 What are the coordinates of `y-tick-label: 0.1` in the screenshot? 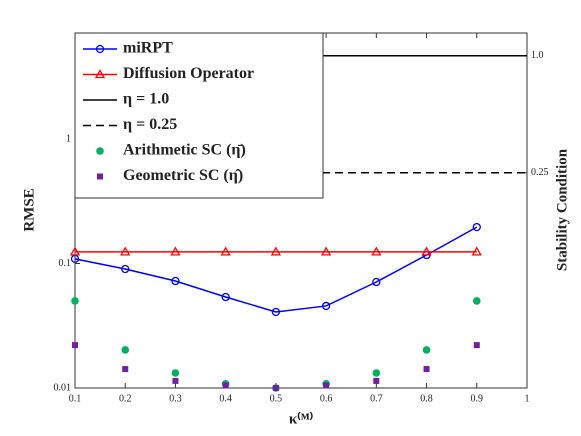 It's located at (65, 263).